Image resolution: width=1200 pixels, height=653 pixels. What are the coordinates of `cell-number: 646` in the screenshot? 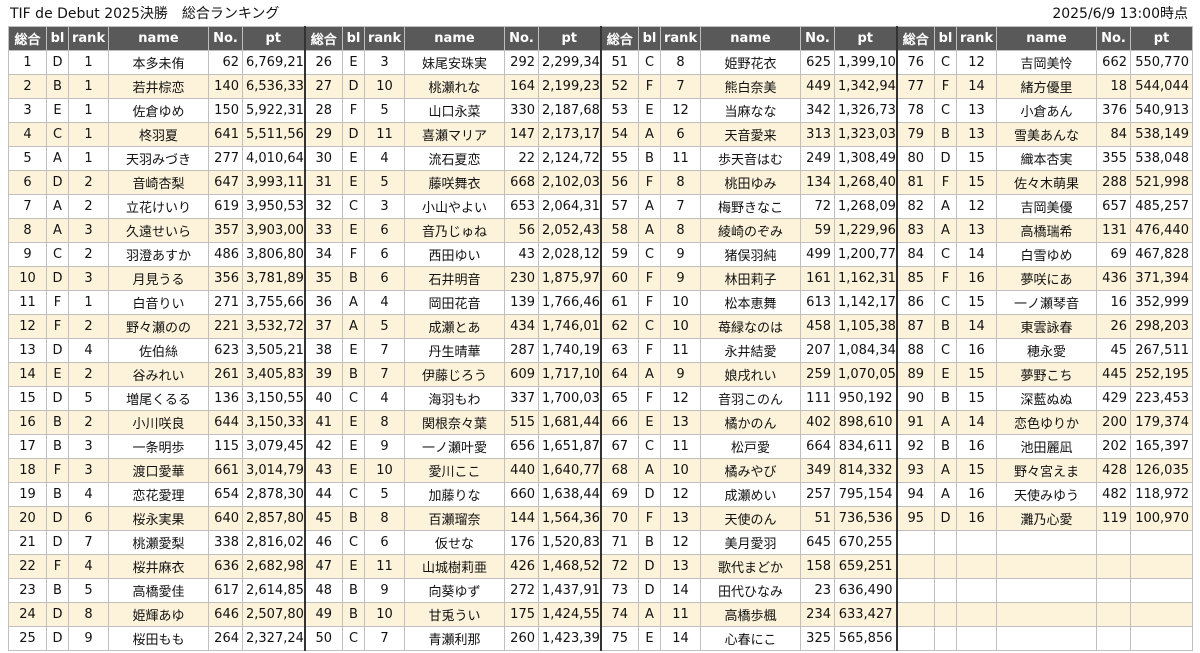 It's located at (225, 614).